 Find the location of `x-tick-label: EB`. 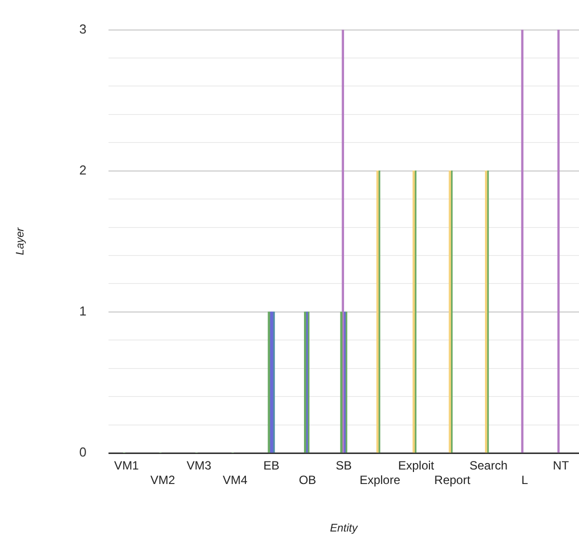

x-tick-label: EB is located at coordinates (271, 465).